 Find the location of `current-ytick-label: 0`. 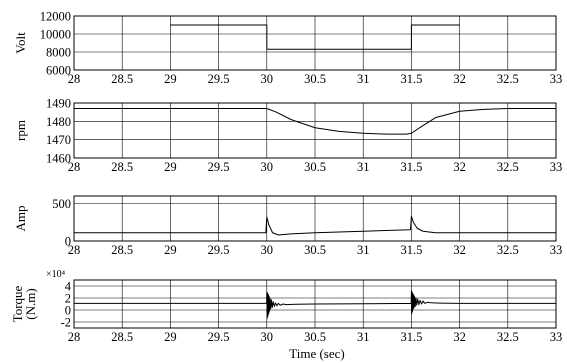

current-ytick-label: 0 is located at coordinates (68, 242).